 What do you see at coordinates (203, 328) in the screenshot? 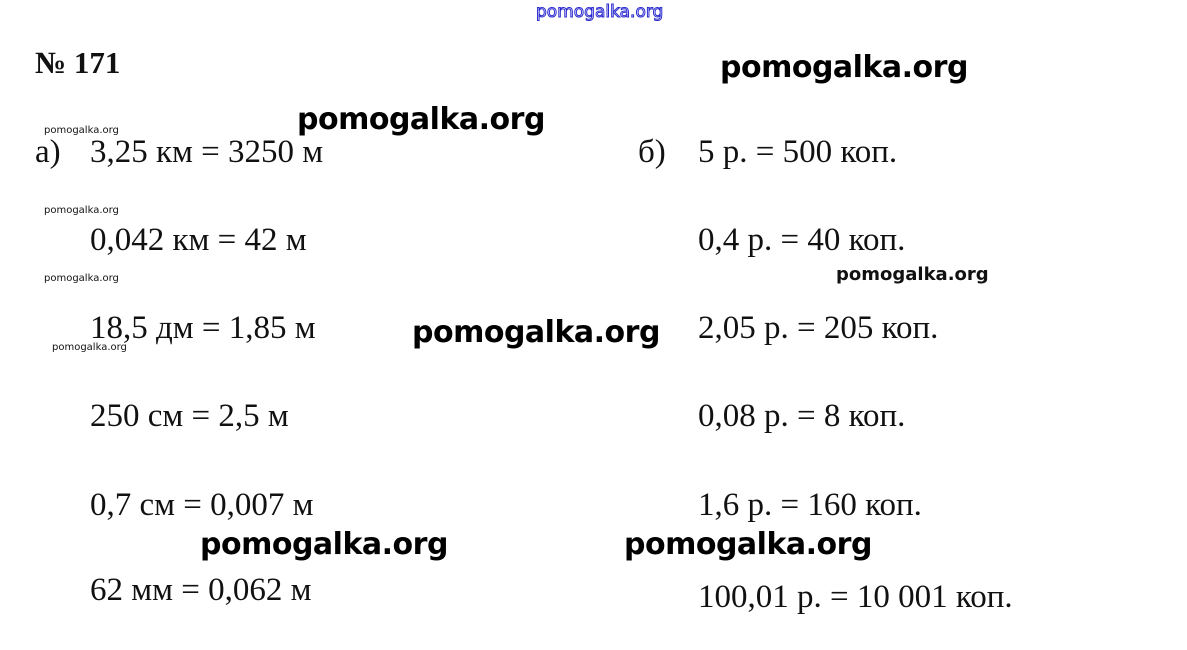
I see `part-a-item: 18,5 дм = 1,85 м` at bounding box center [203, 328].